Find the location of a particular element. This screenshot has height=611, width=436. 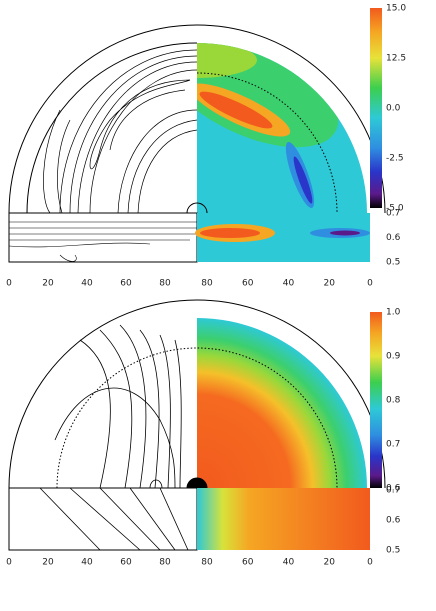

colorbar-label: 1.0 is located at coordinates (393, 313).